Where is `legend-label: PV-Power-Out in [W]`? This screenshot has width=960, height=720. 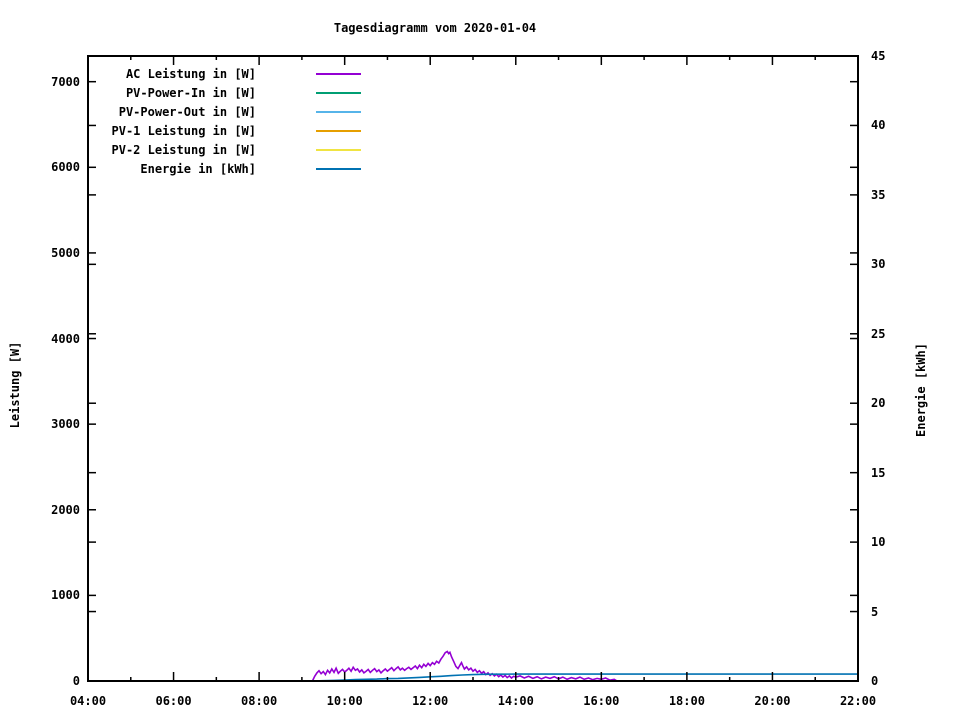 legend-label: PV-Power-Out in [W] is located at coordinates (187, 112).